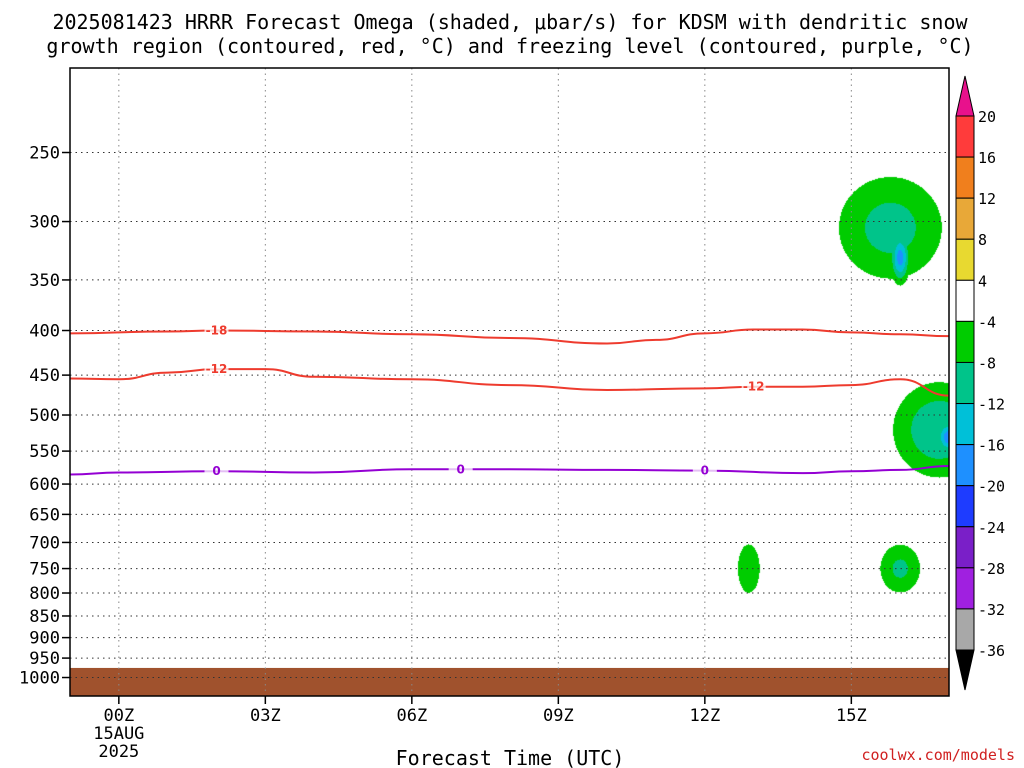 Image resolution: width=1024 pixels, height=768 pixels. Describe the element at coordinates (982, 281) in the screenshot. I see `colorbar-label: 4` at that location.